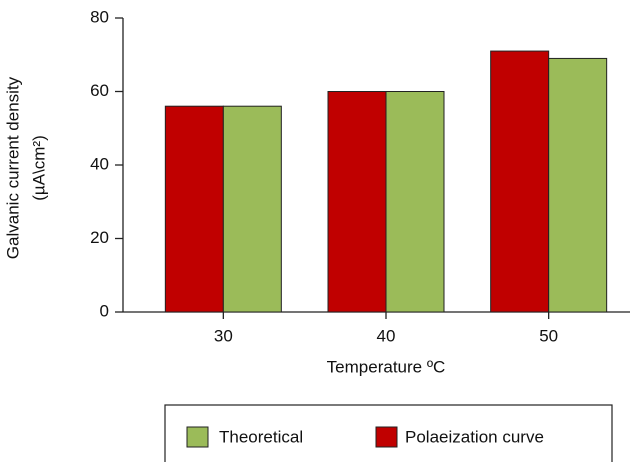  What do you see at coordinates (548, 335) in the screenshot?
I see `x-tick-label: 50` at bounding box center [548, 335].